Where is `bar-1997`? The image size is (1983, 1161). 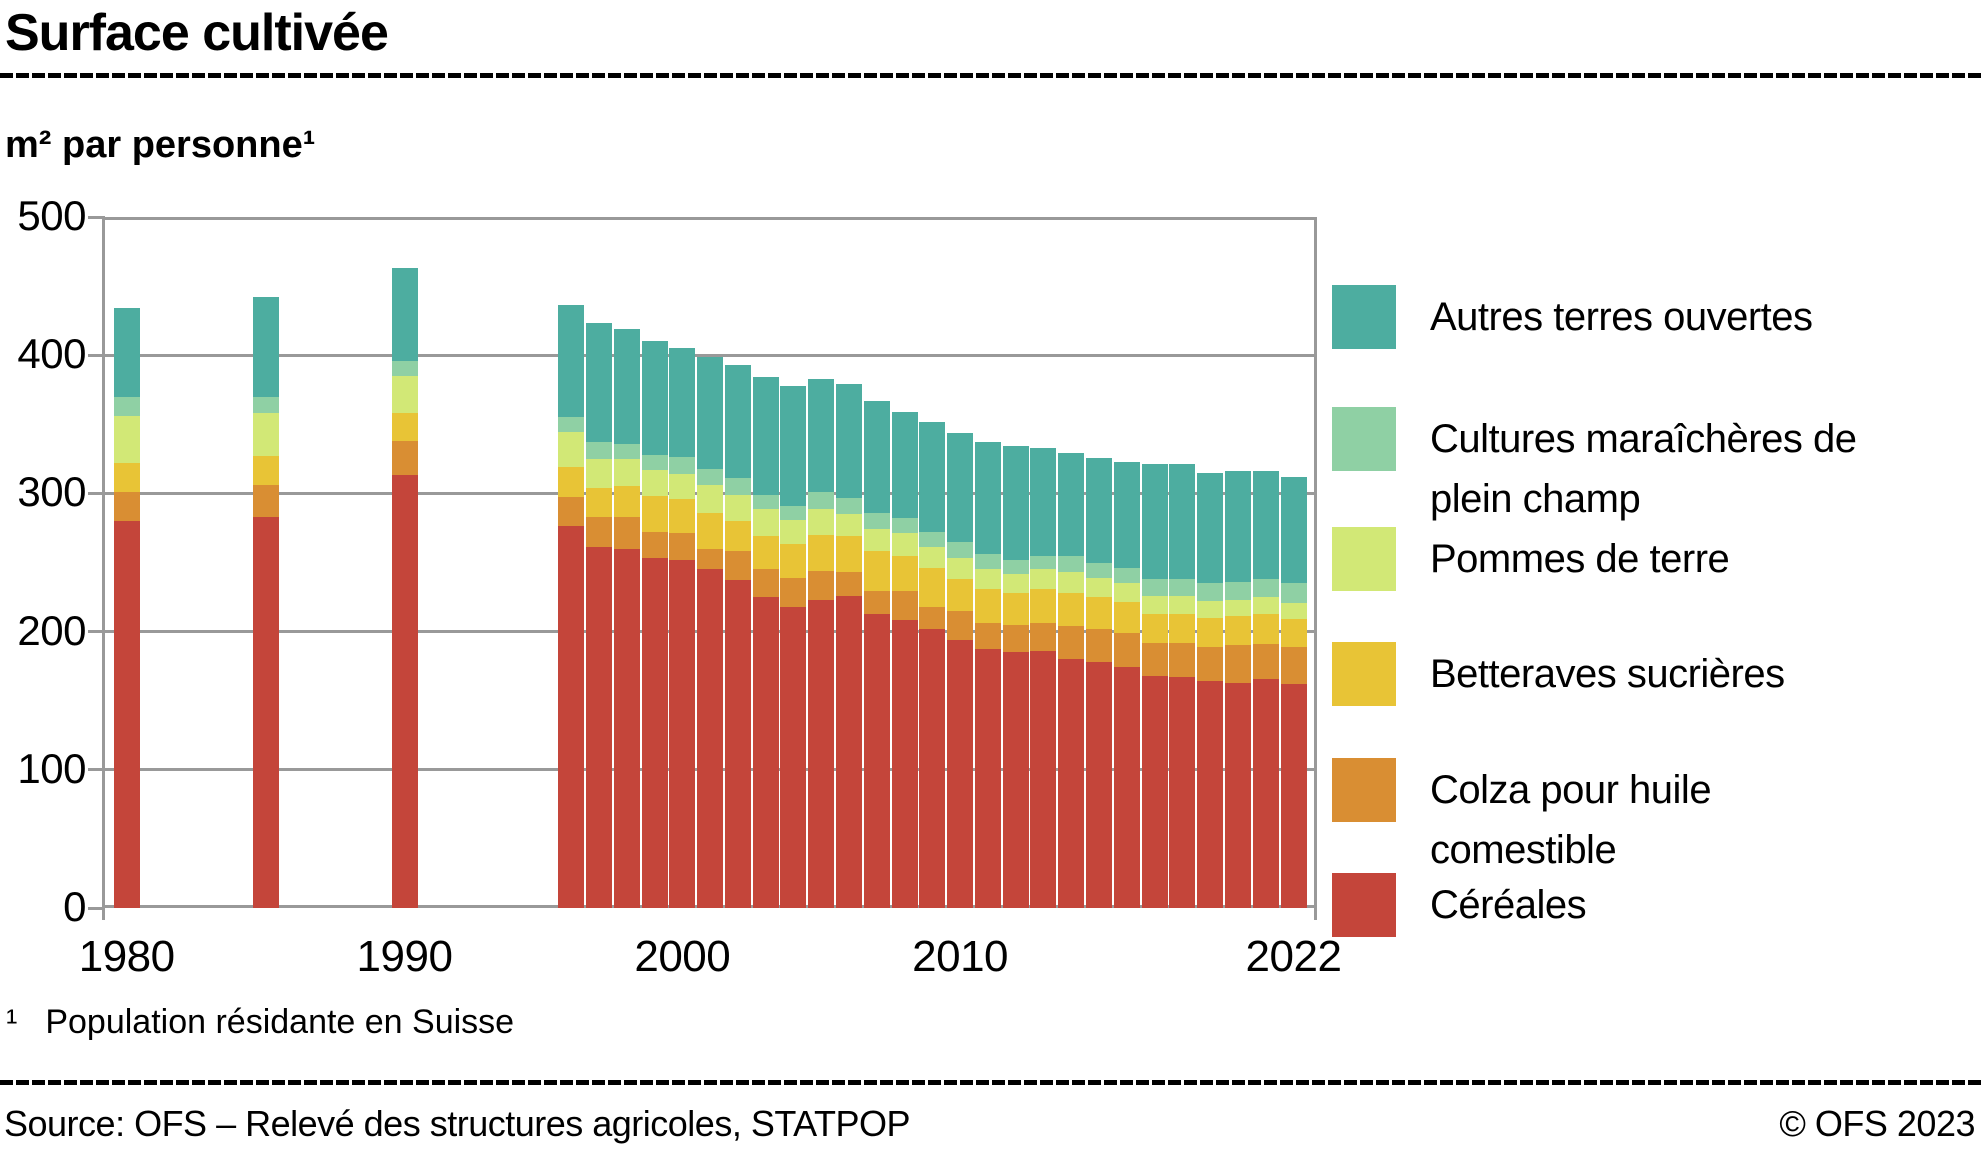 bar-1997 is located at coordinates (599, 615).